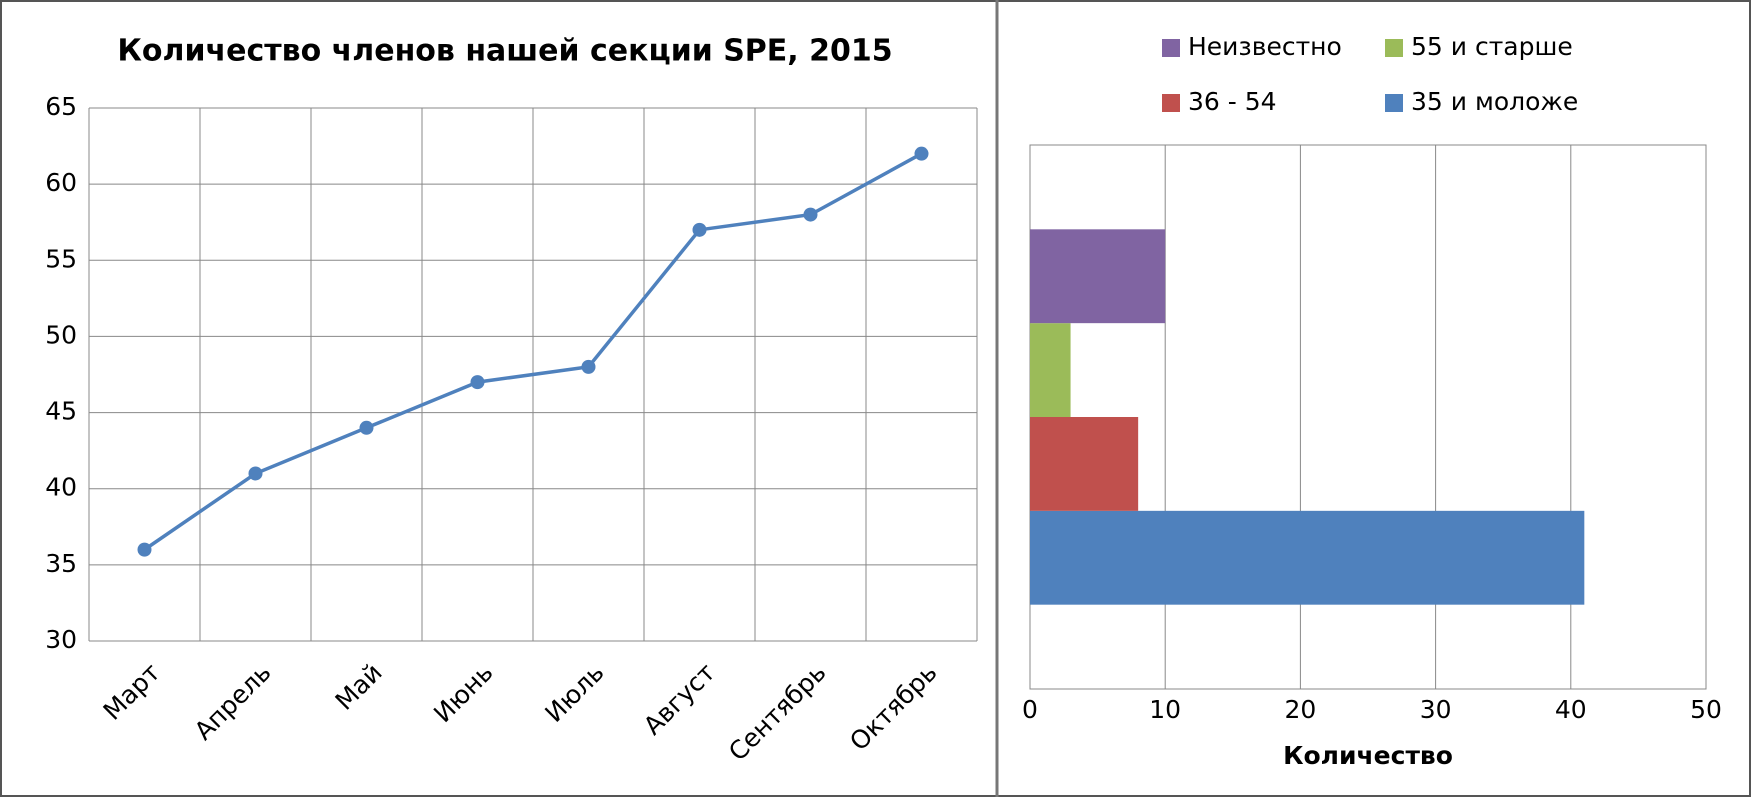 Image resolution: width=1751 pixels, height=797 pixels. What do you see at coordinates (1165, 709) in the screenshot?
I see `x-tick-label: 10` at bounding box center [1165, 709].